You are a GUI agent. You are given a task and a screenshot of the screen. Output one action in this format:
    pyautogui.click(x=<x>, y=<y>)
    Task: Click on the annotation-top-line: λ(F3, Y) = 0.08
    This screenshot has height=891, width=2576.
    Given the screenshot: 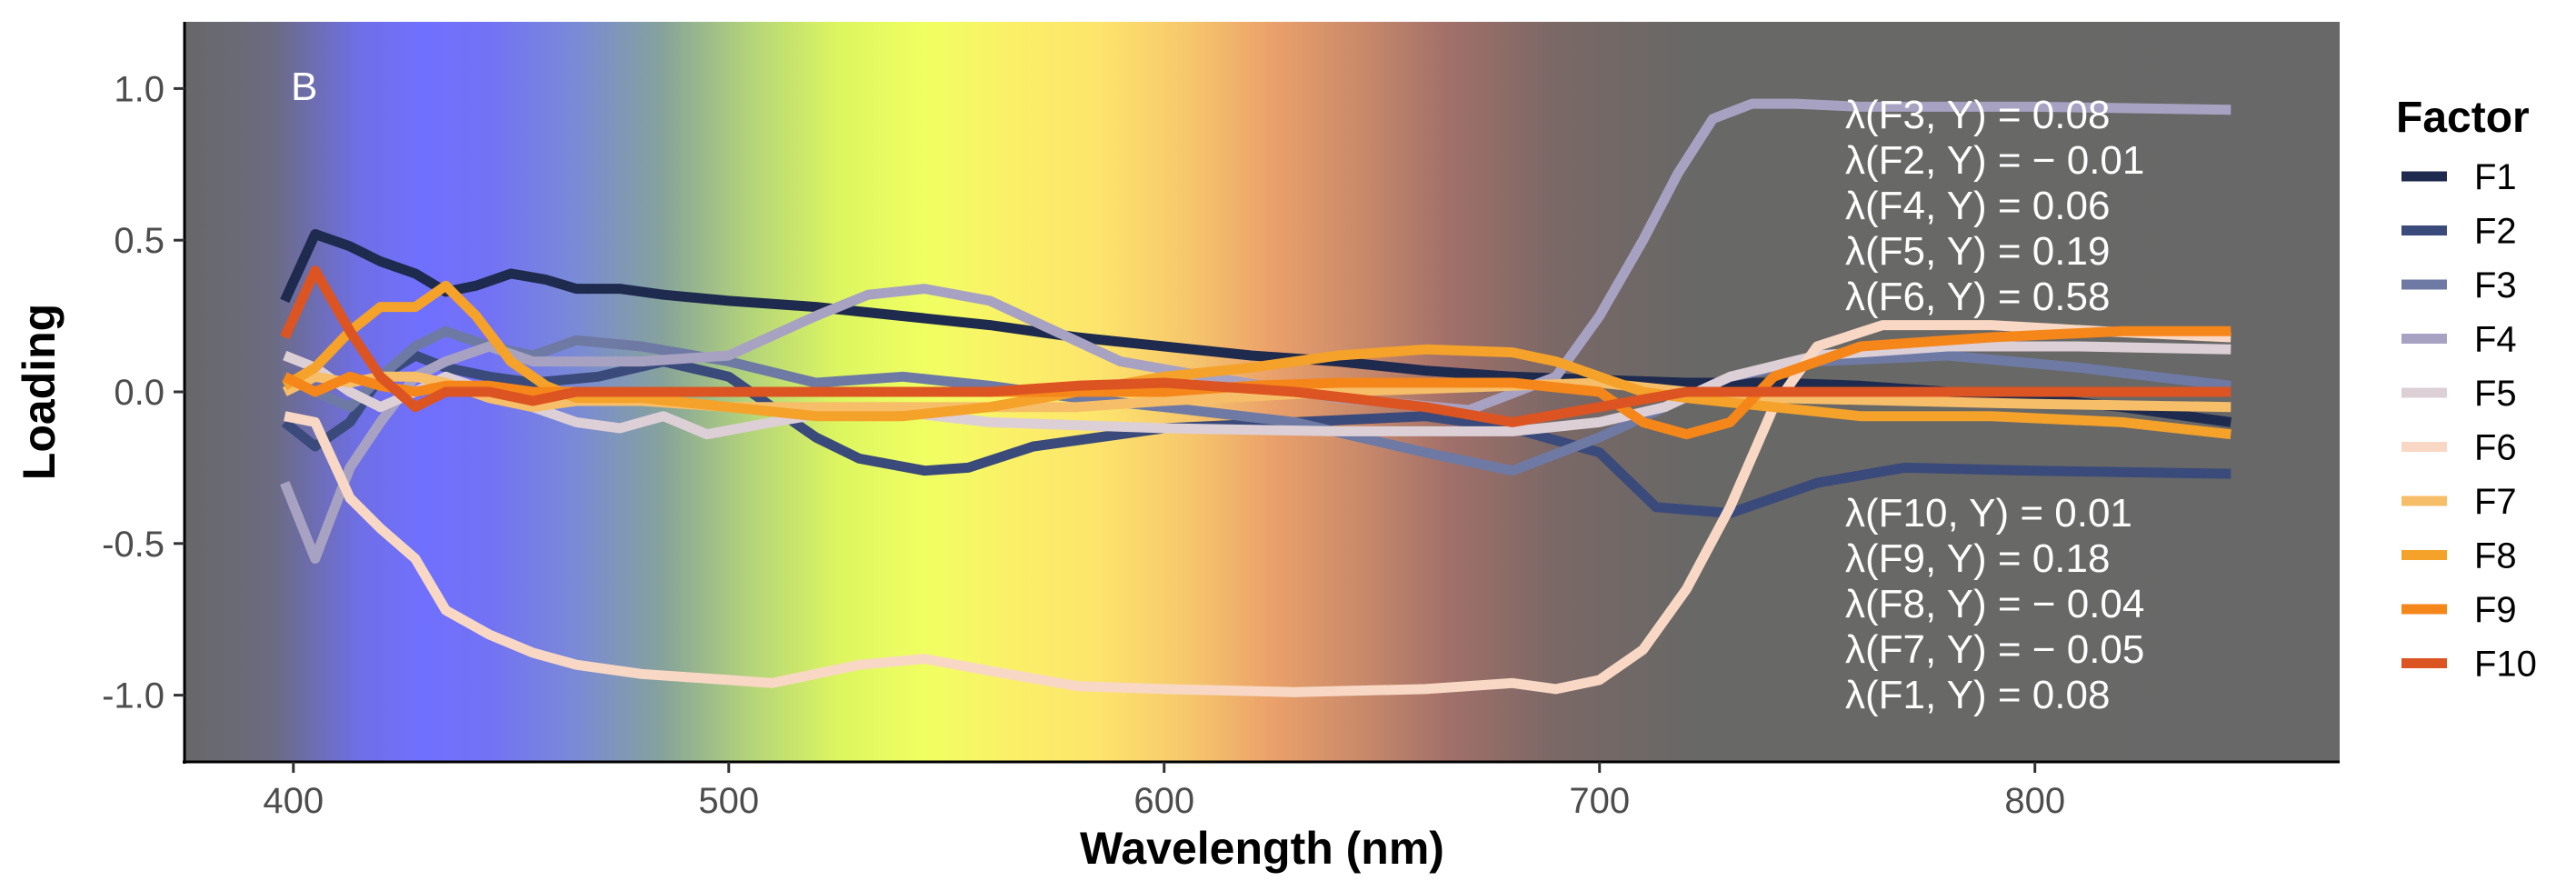 What is the action you would take?
    pyautogui.click(x=1977, y=115)
    